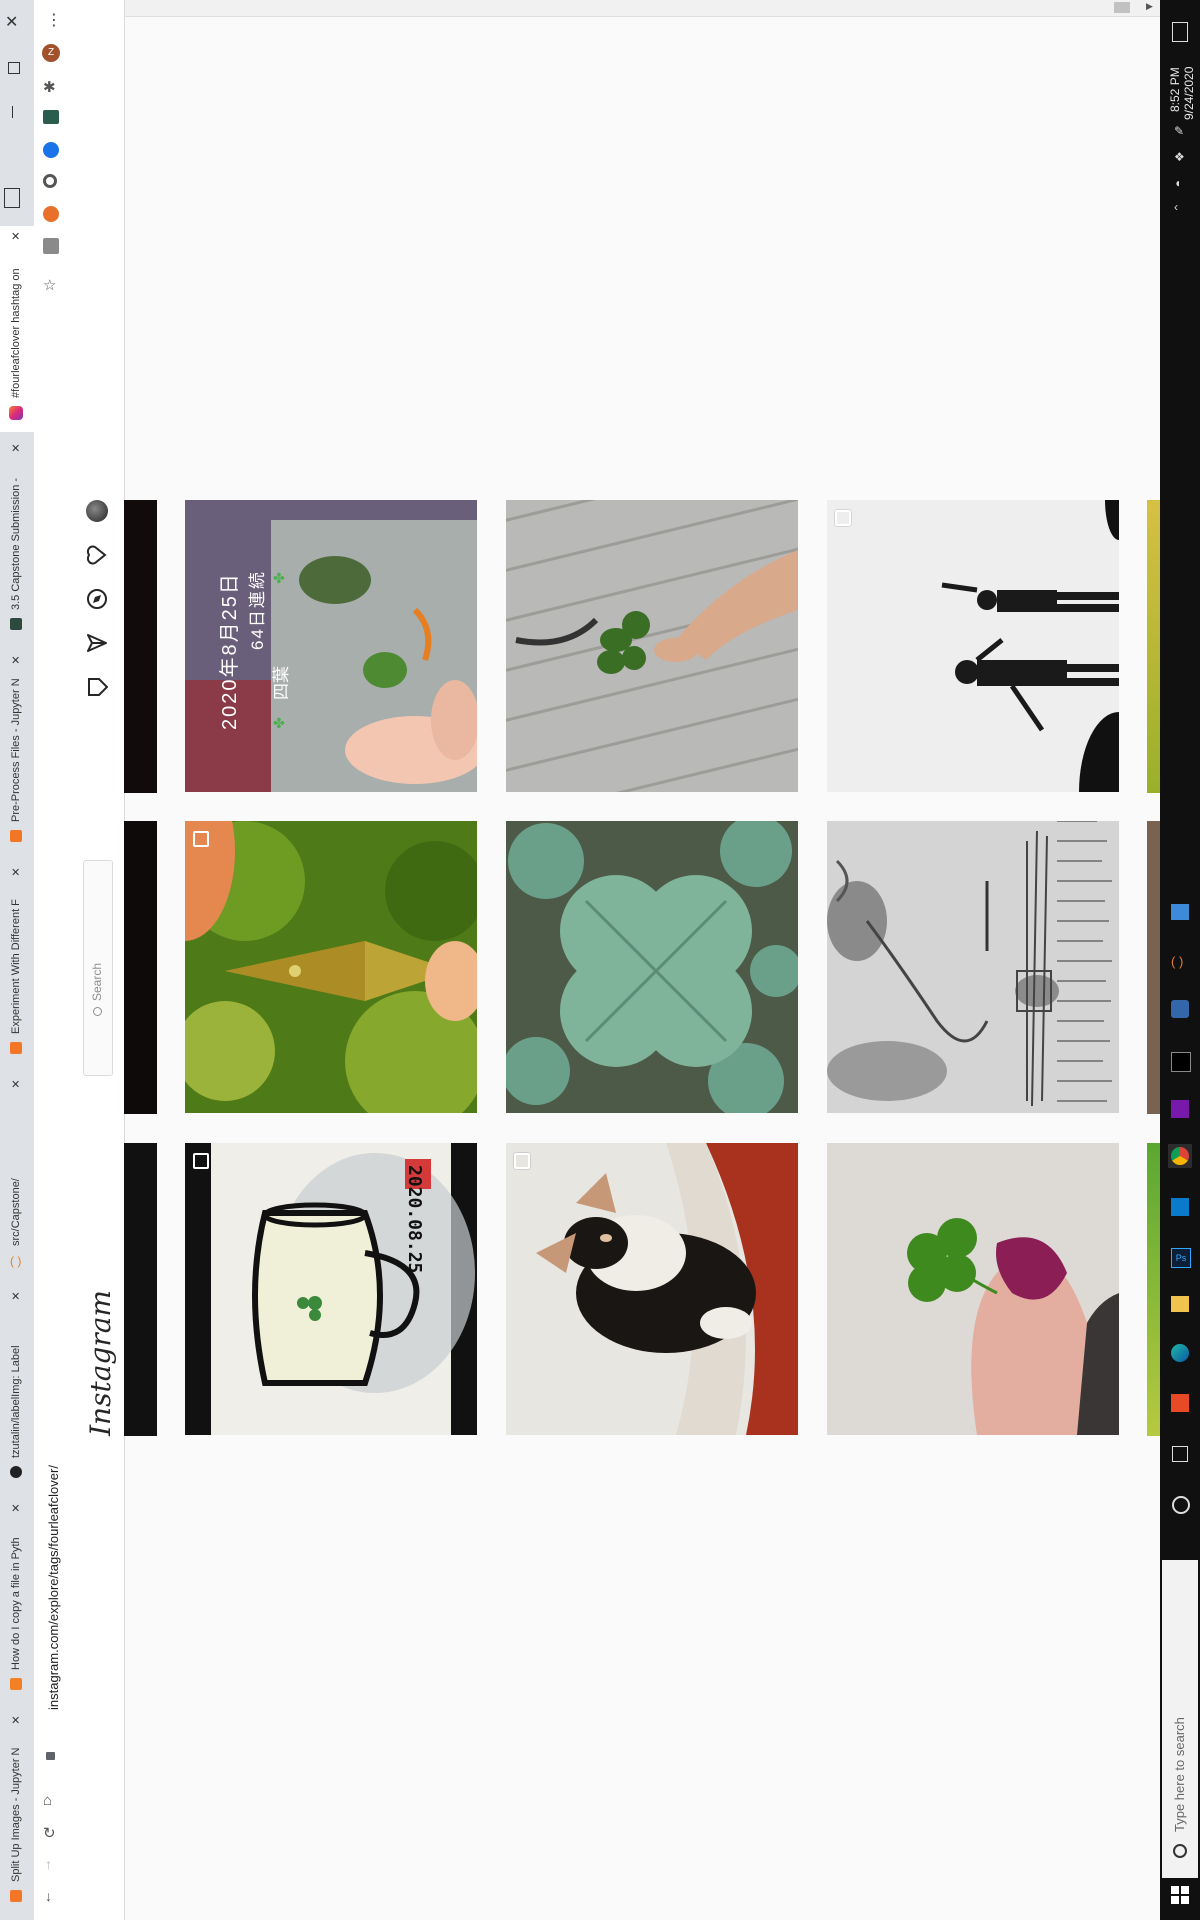 This screenshot has width=1200, height=1920. Describe the element at coordinates (1179, 157) in the screenshot. I see `dropbox-icon: ❖` at that location.